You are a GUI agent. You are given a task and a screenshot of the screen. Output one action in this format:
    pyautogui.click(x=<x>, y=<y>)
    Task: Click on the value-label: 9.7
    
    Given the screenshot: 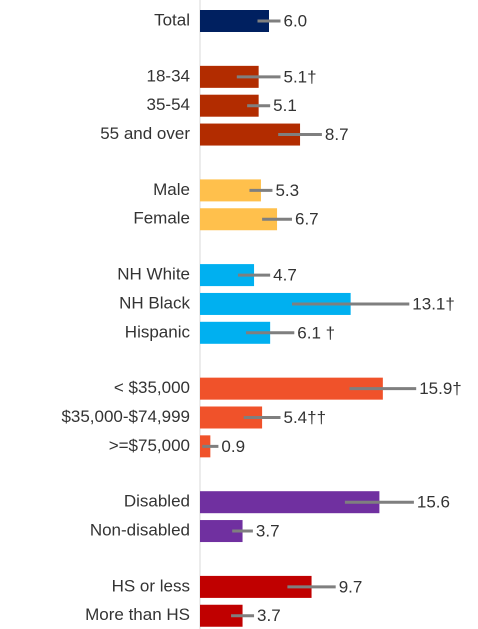 What is the action you would take?
    pyautogui.click(x=351, y=586)
    